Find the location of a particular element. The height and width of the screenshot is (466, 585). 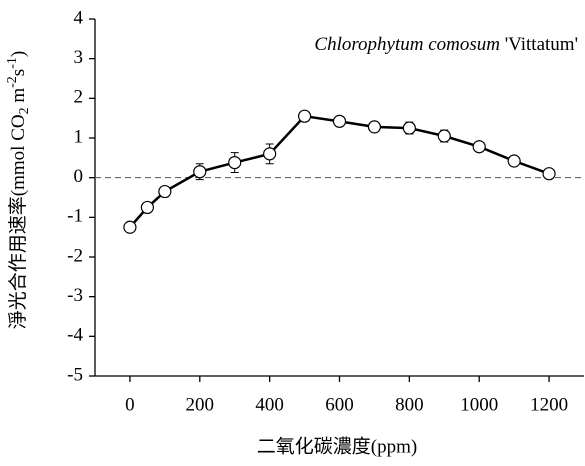

y-label-part: -1 is located at coordinates (12, 63).